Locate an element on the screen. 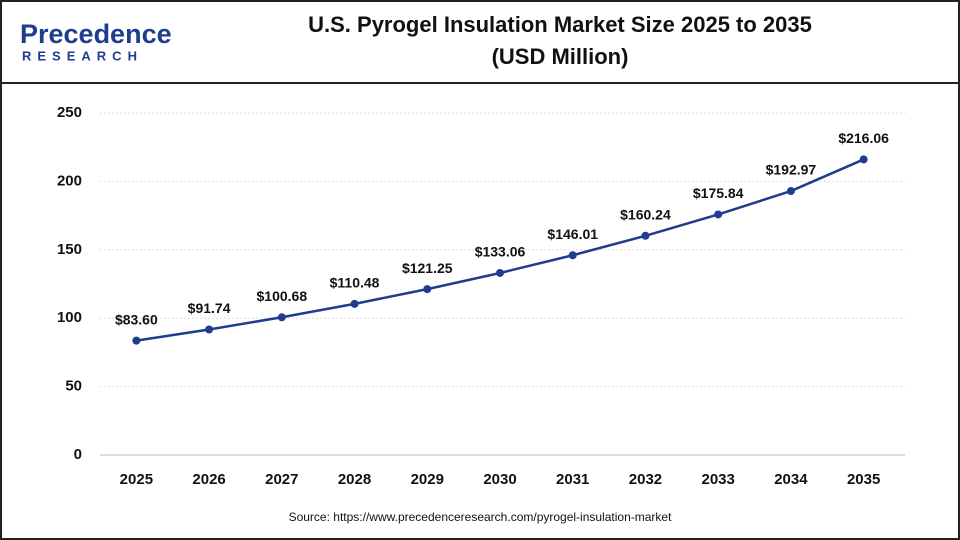  y-tick-label: 200 is located at coordinates (69, 180).